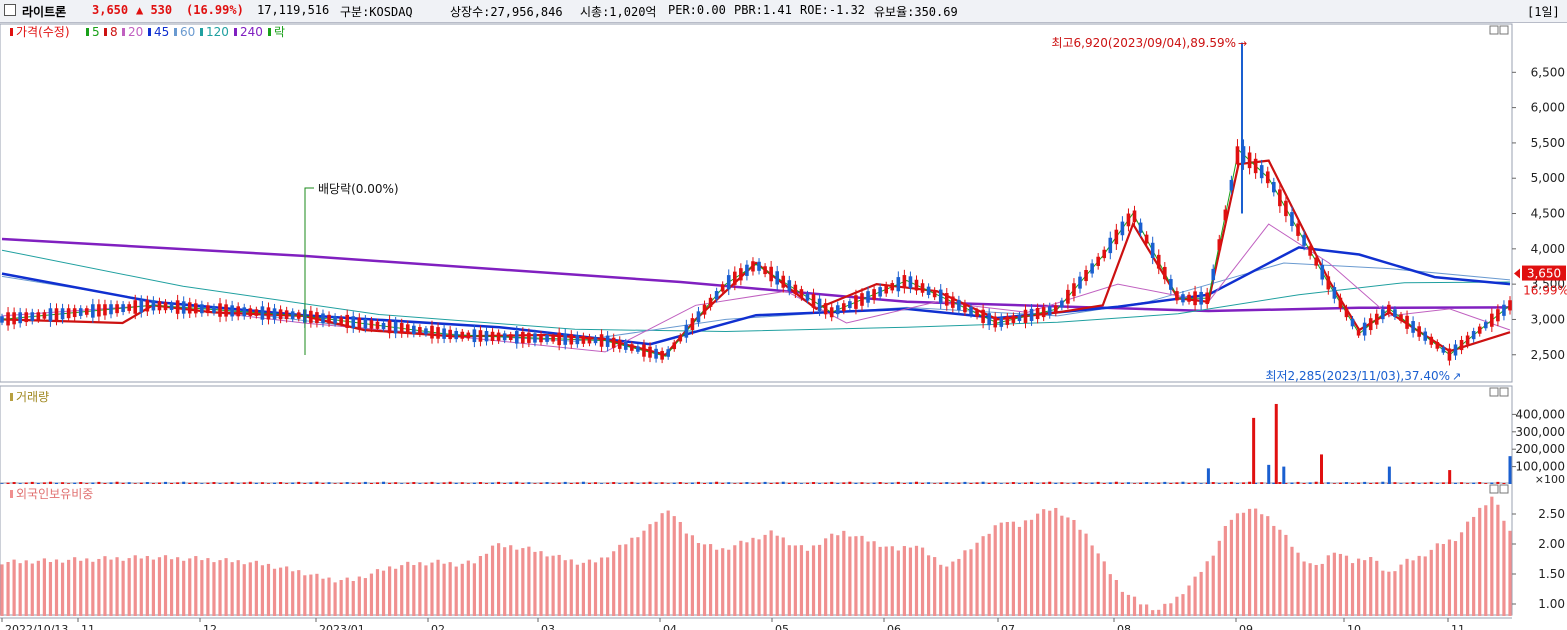  What do you see at coordinates (1246, 626) in the screenshot?
I see `x-tick-label: 09` at bounding box center [1246, 626].